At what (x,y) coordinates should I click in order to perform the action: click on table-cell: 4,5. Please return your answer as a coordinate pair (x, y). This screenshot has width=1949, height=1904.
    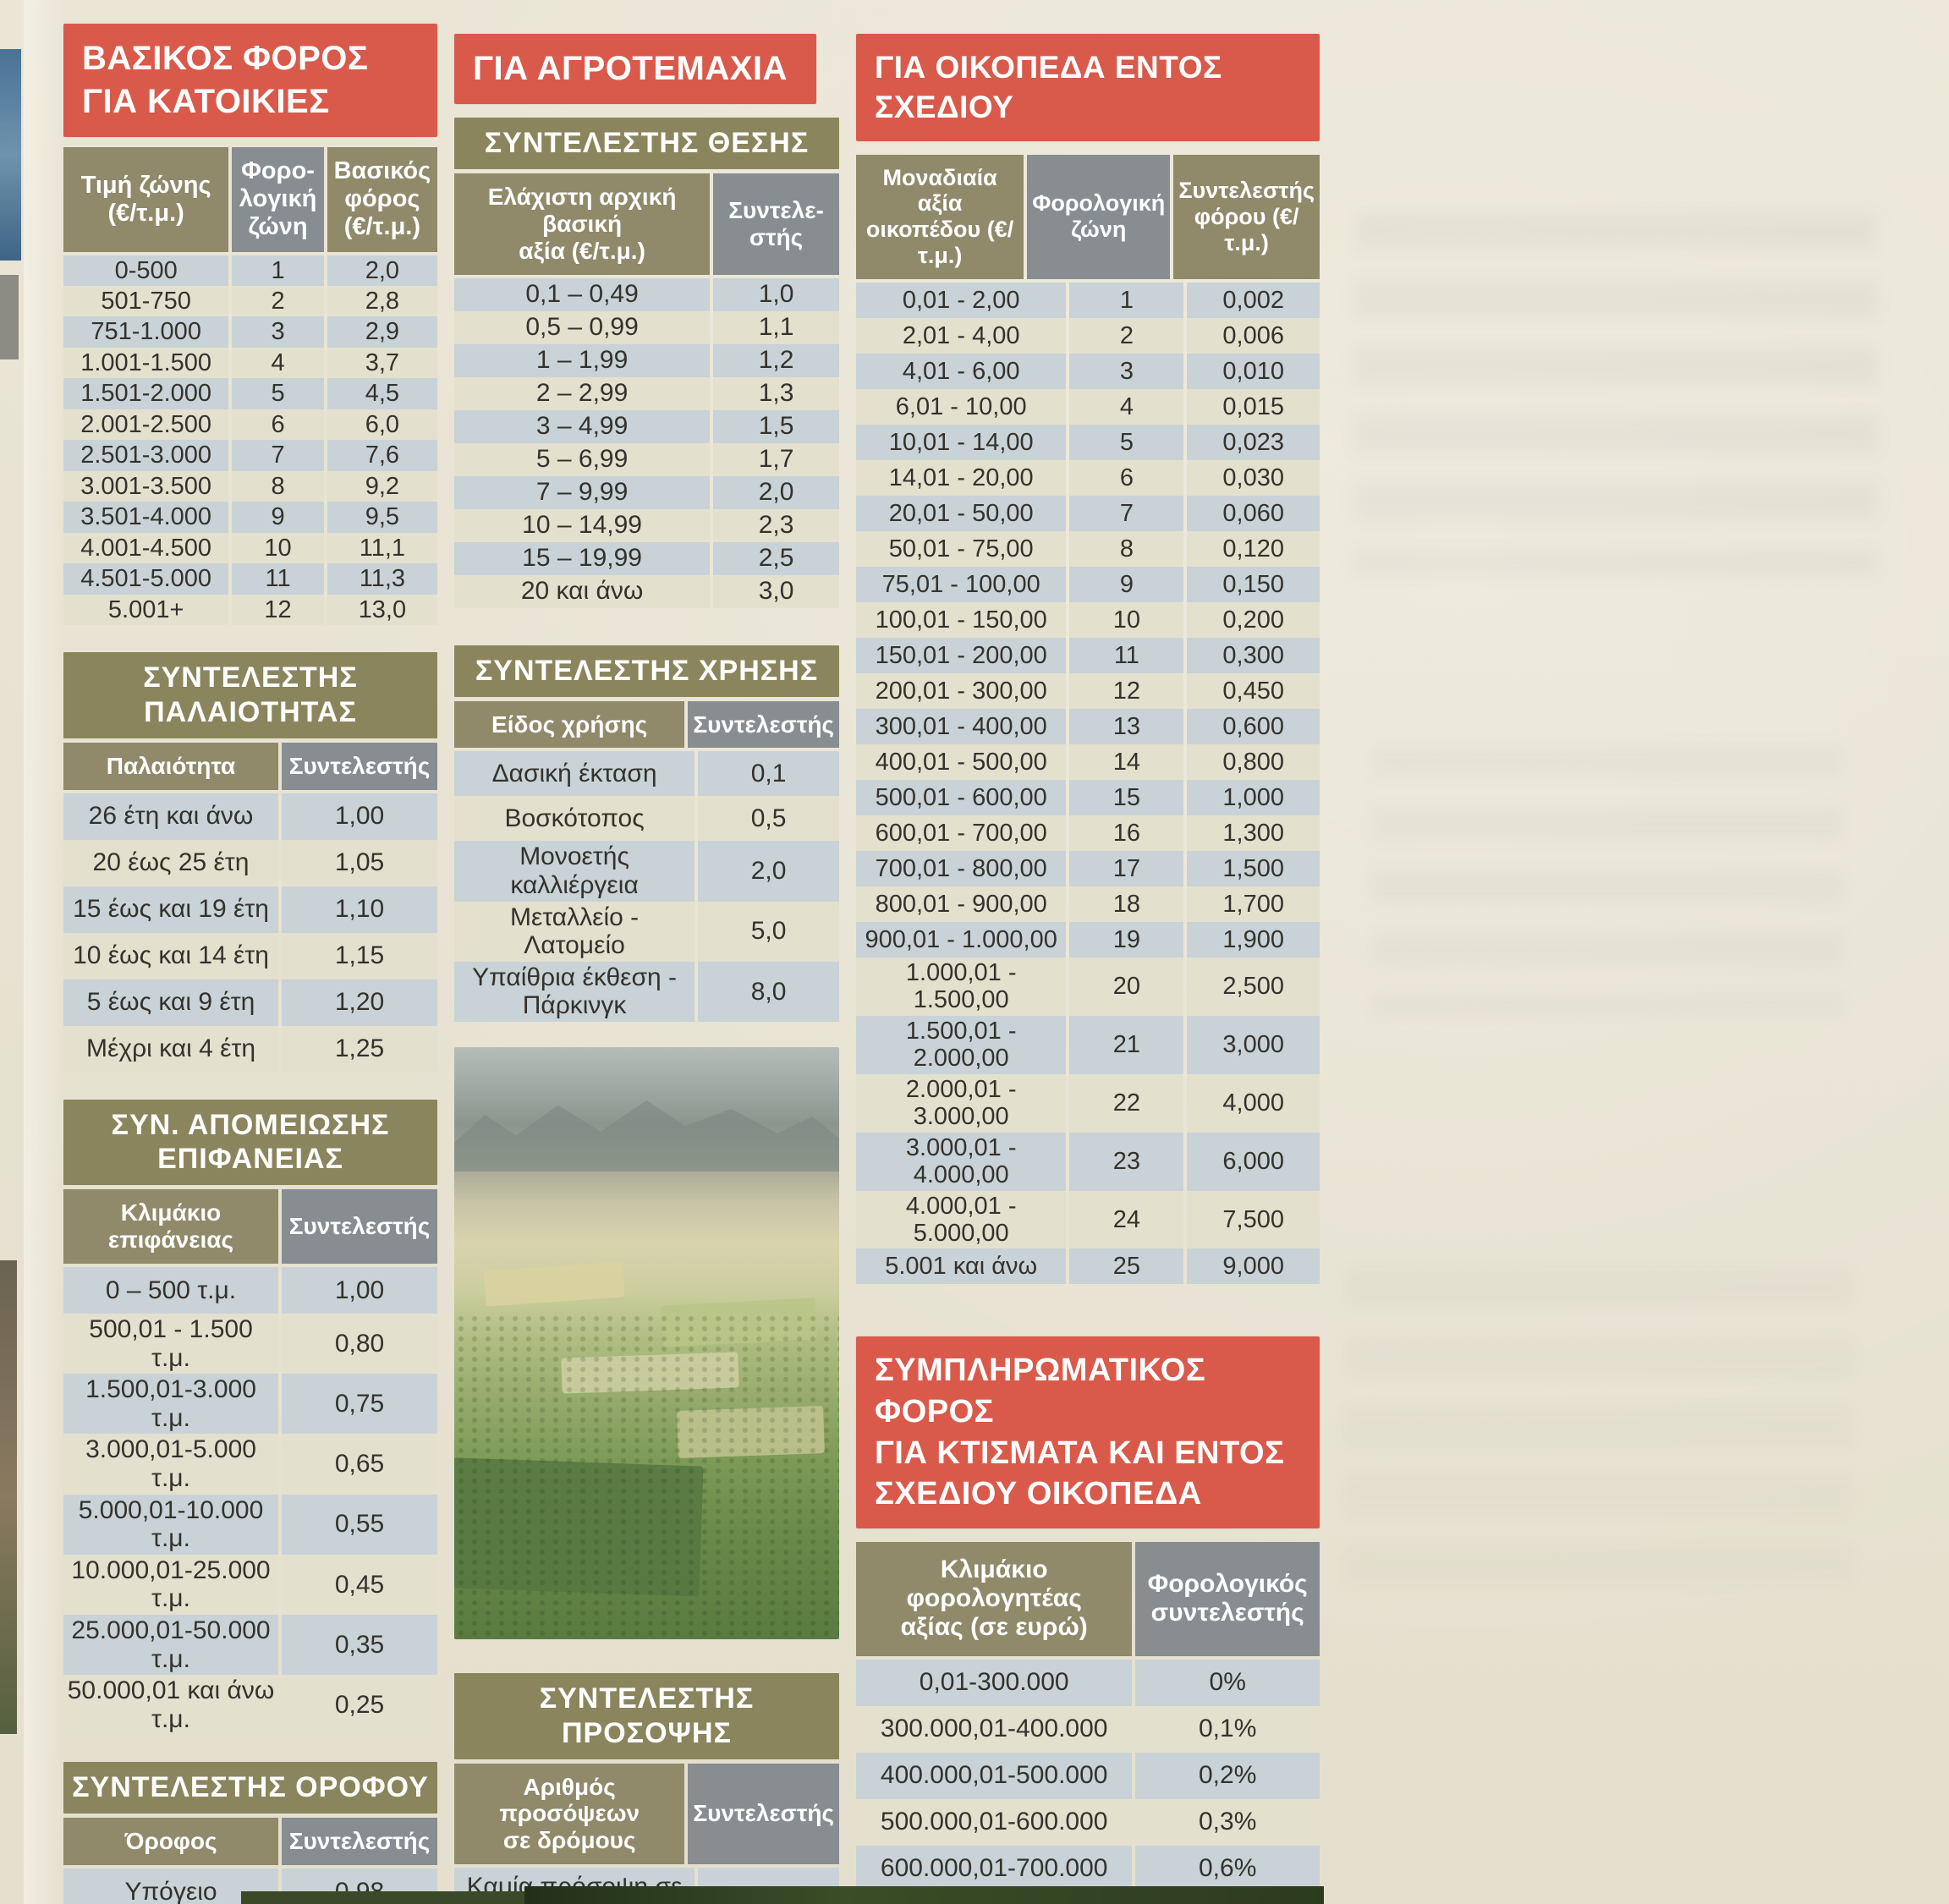
    Looking at the image, I should click on (382, 393).